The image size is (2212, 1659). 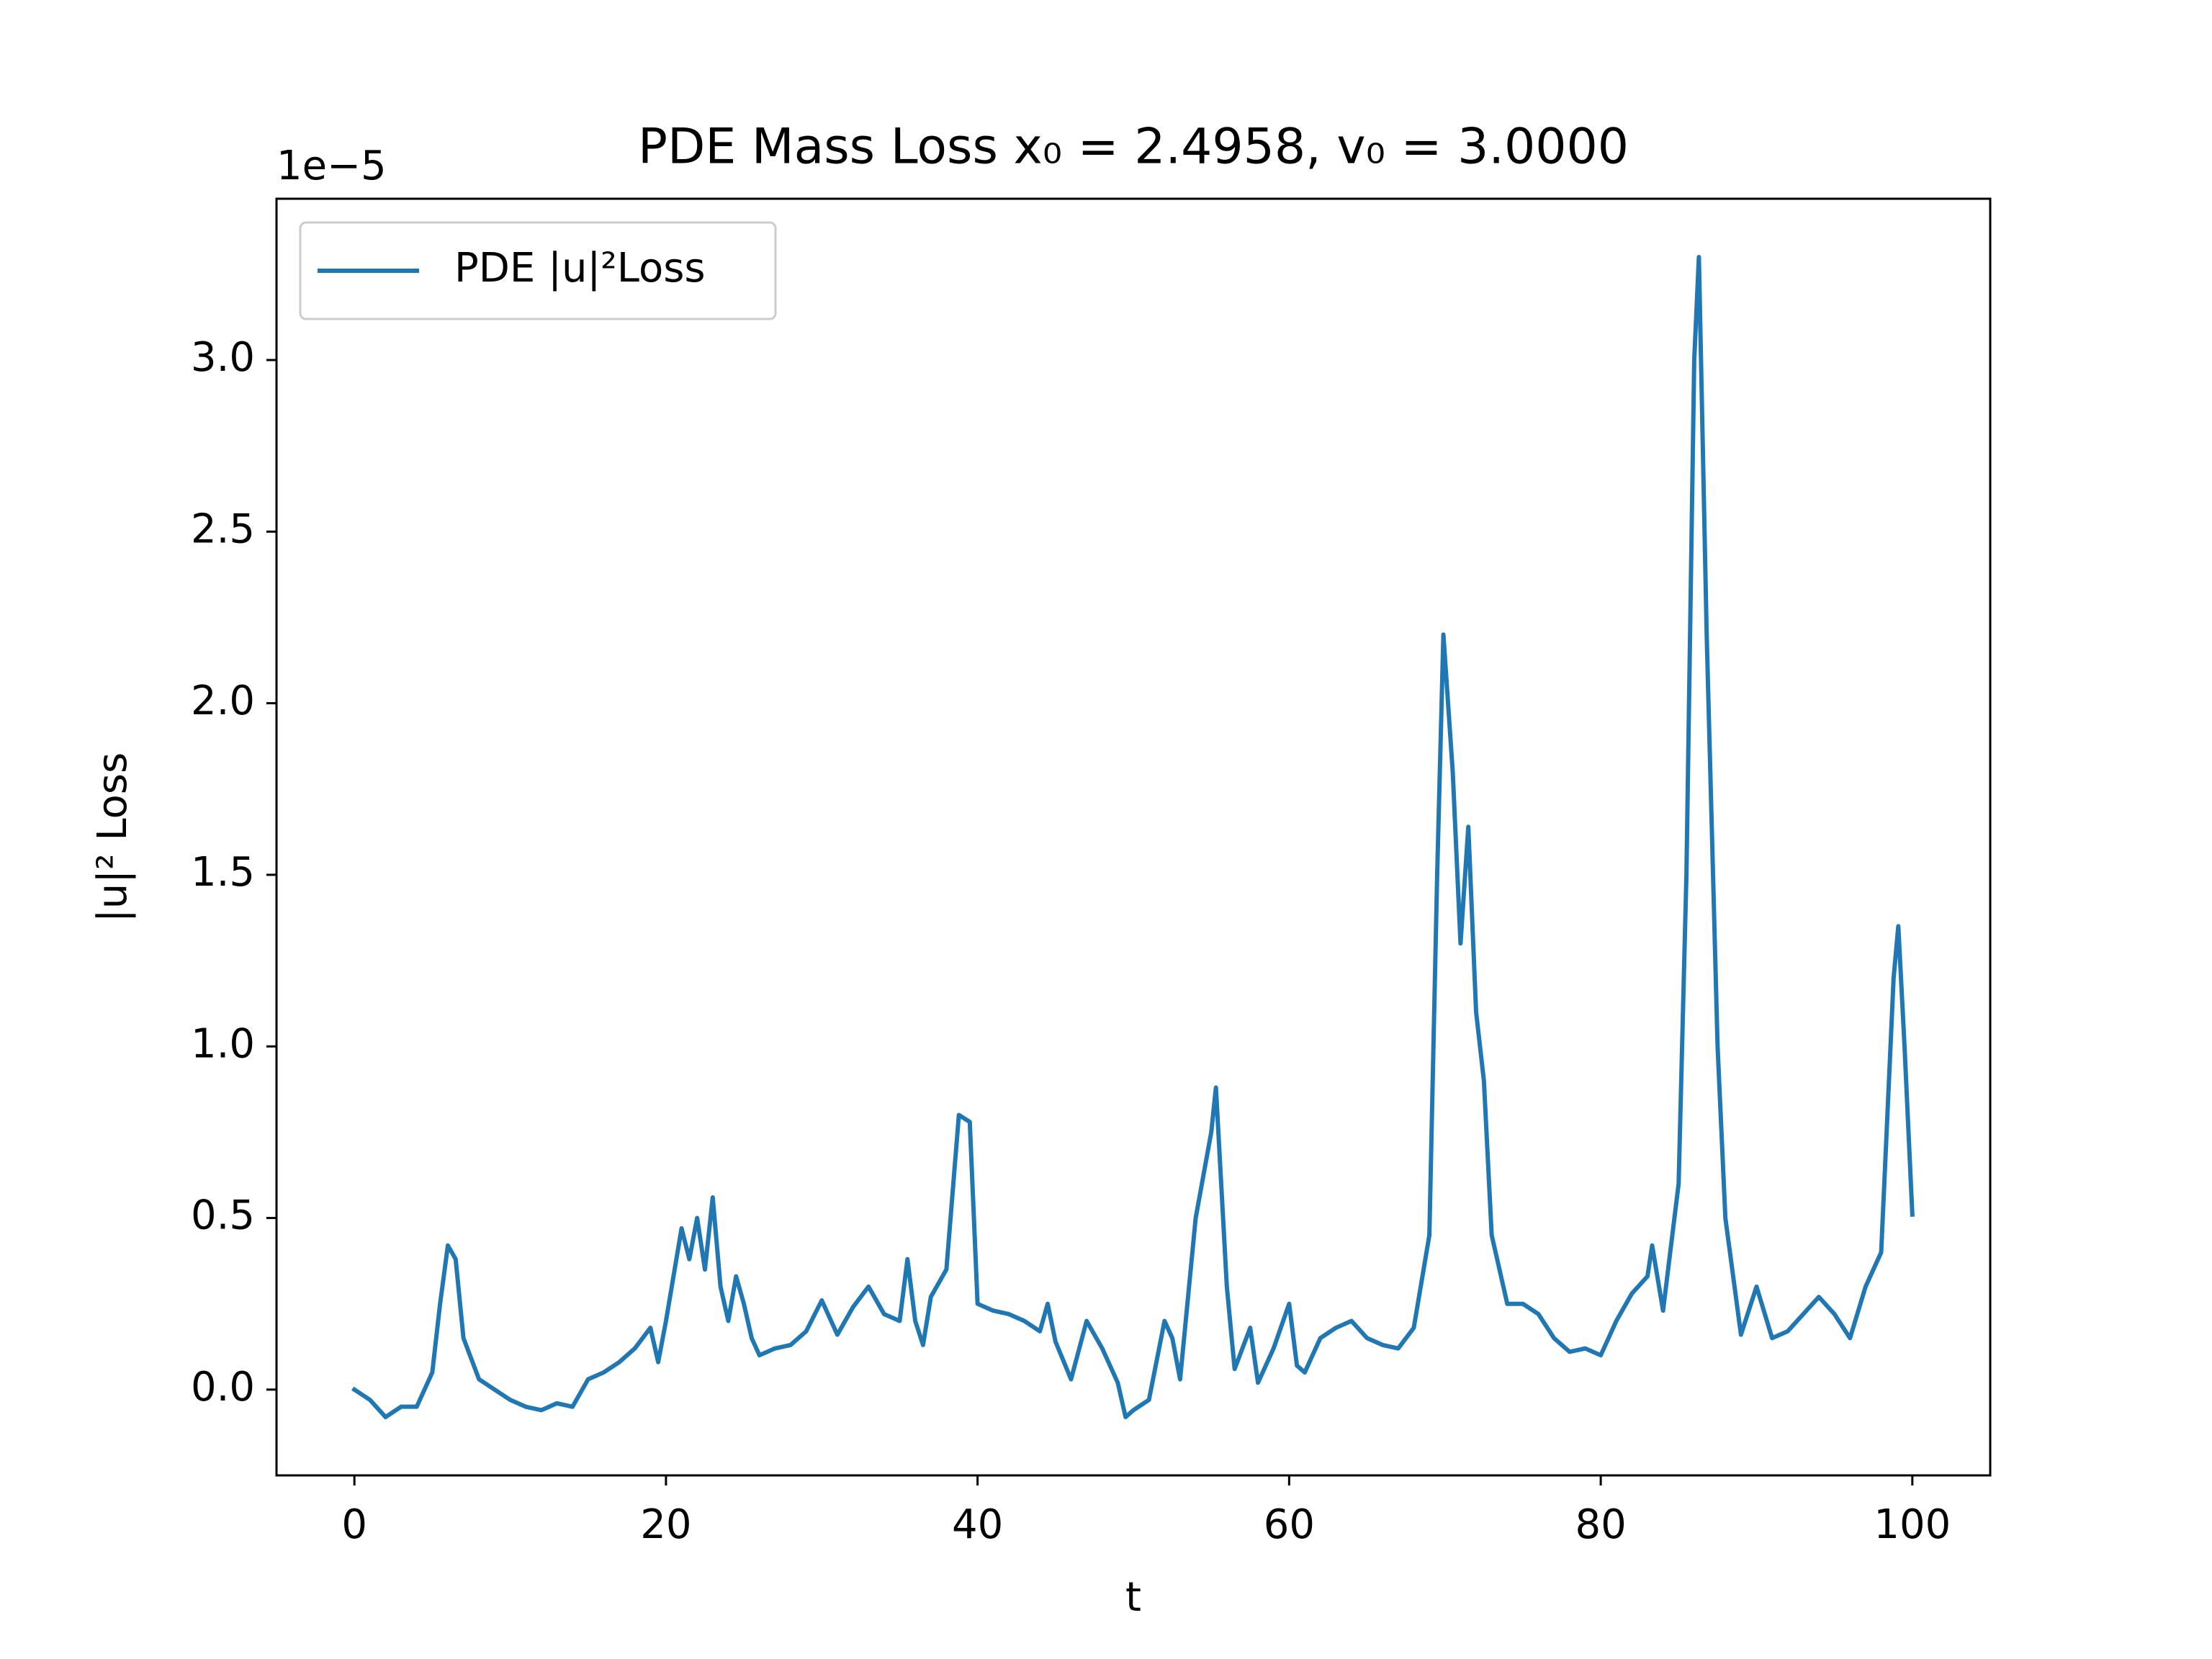 What do you see at coordinates (1600, 1525) in the screenshot?
I see `x-tick-label: 80` at bounding box center [1600, 1525].